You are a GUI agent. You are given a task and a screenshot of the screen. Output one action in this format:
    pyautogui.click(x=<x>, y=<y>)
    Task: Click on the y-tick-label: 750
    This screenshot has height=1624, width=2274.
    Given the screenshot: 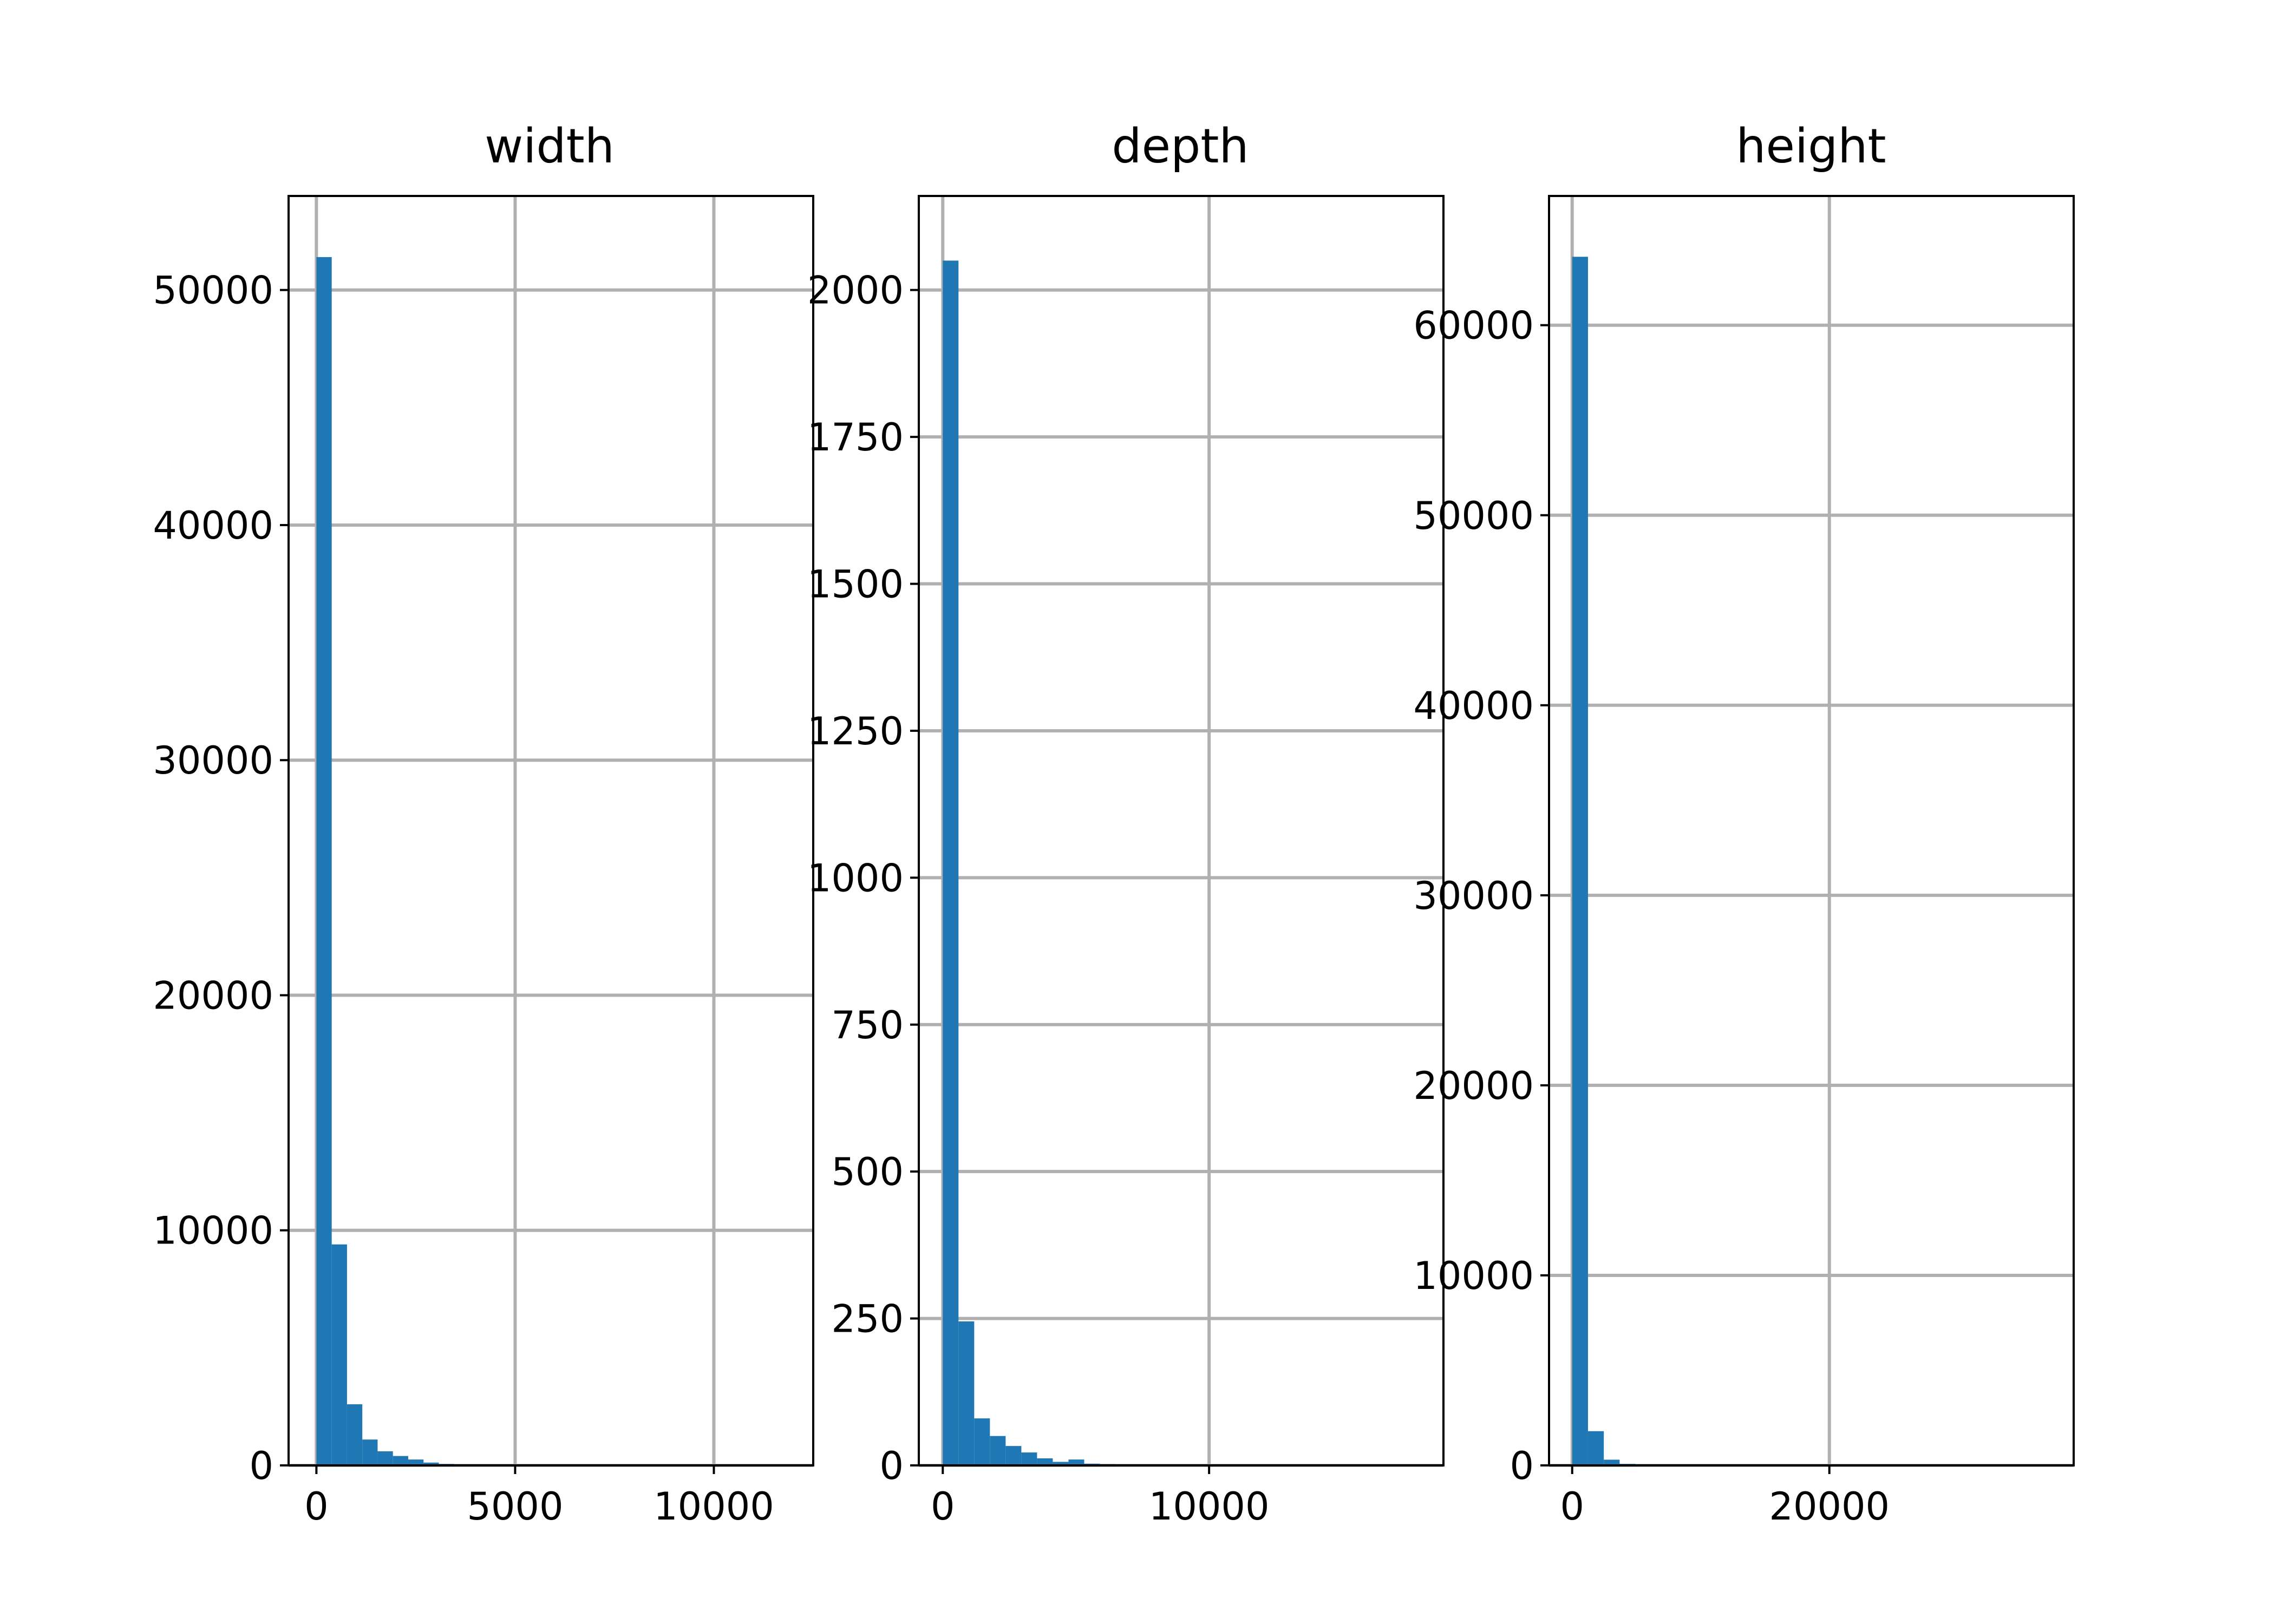 What is the action you would take?
    pyautogui.click(x=868, y=1025)
    